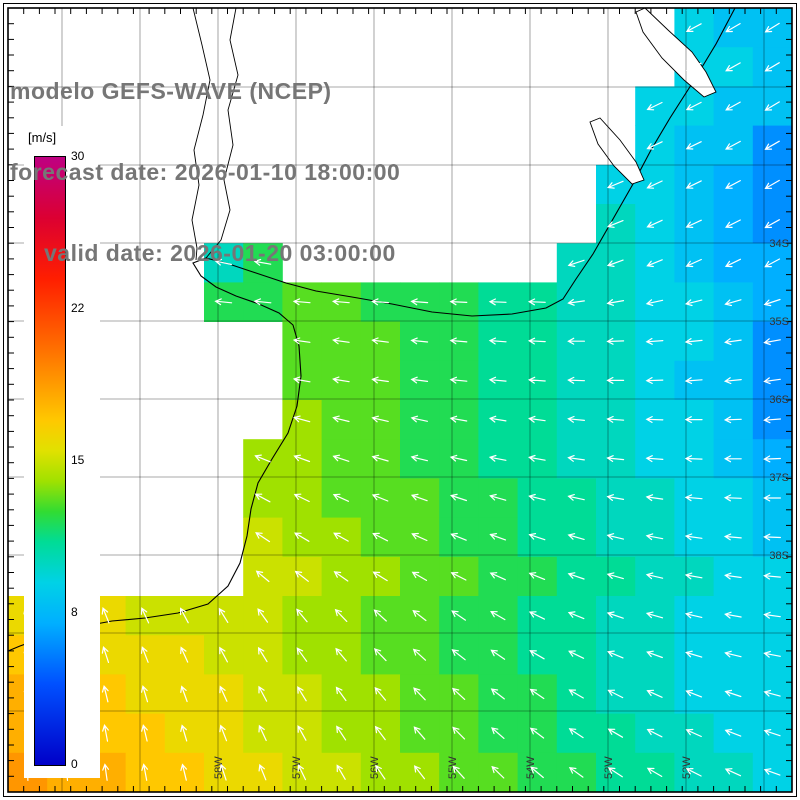 The image size is (800, 800). Describe the element at coordinates (609, 767) in the screenshot. I see `lon-label: 53W` at that location.